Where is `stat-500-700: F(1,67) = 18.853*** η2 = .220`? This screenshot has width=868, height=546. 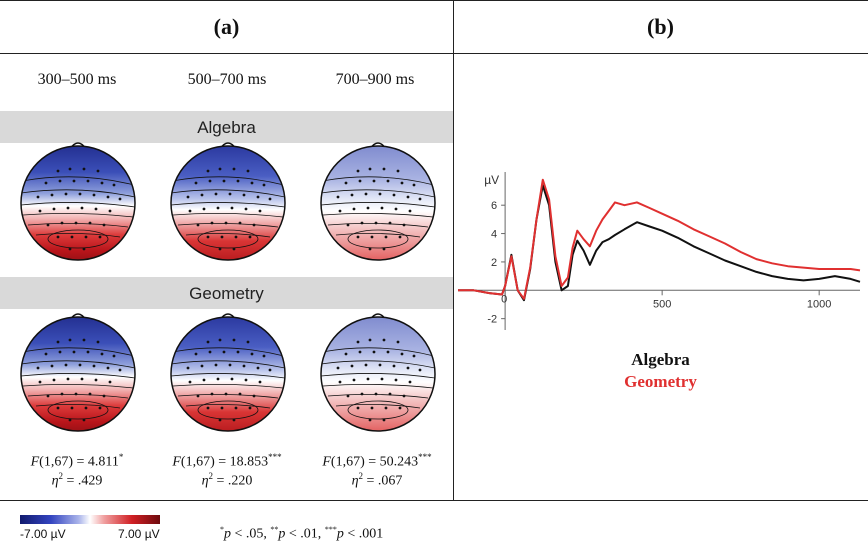 stat-500-700: F(1,67) = 18.853*** η2 = .220 is located at coordinates (227, 470).